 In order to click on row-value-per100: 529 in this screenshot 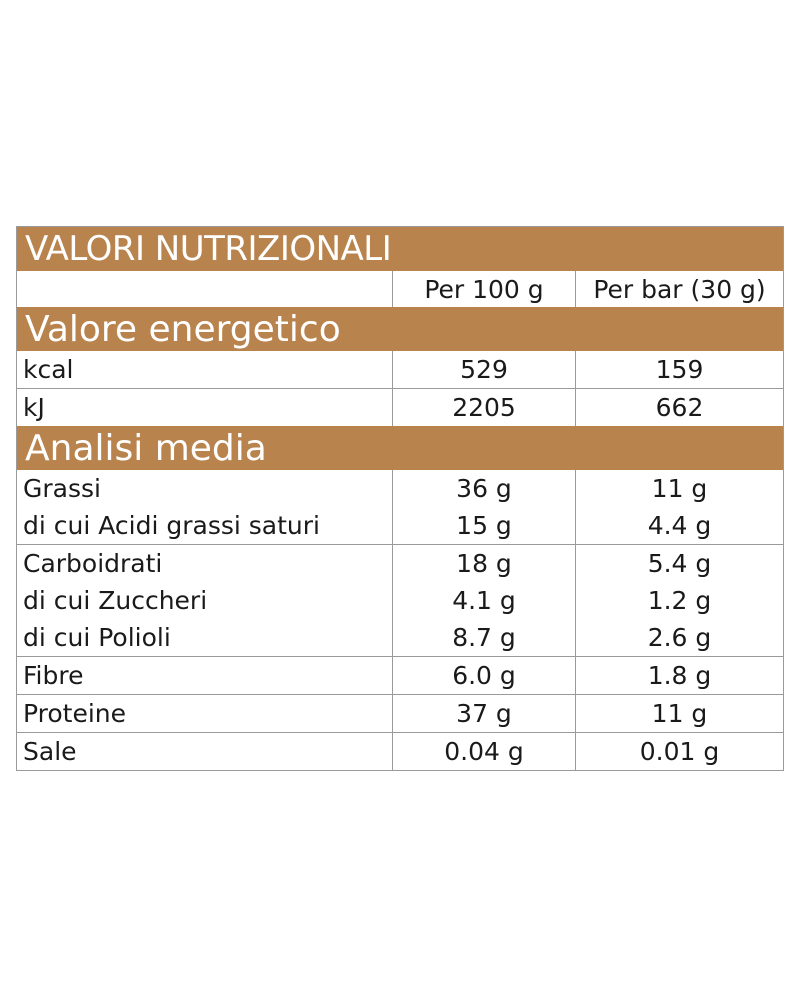, I will do `click(484, 369)`.